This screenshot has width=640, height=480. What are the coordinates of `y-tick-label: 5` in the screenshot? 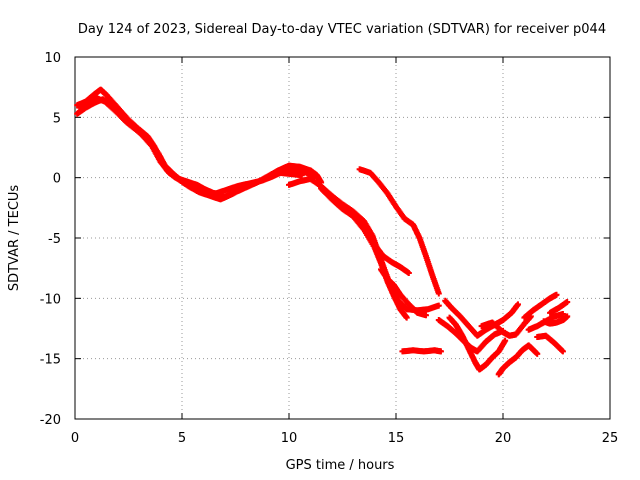 It's located at (57, 118).